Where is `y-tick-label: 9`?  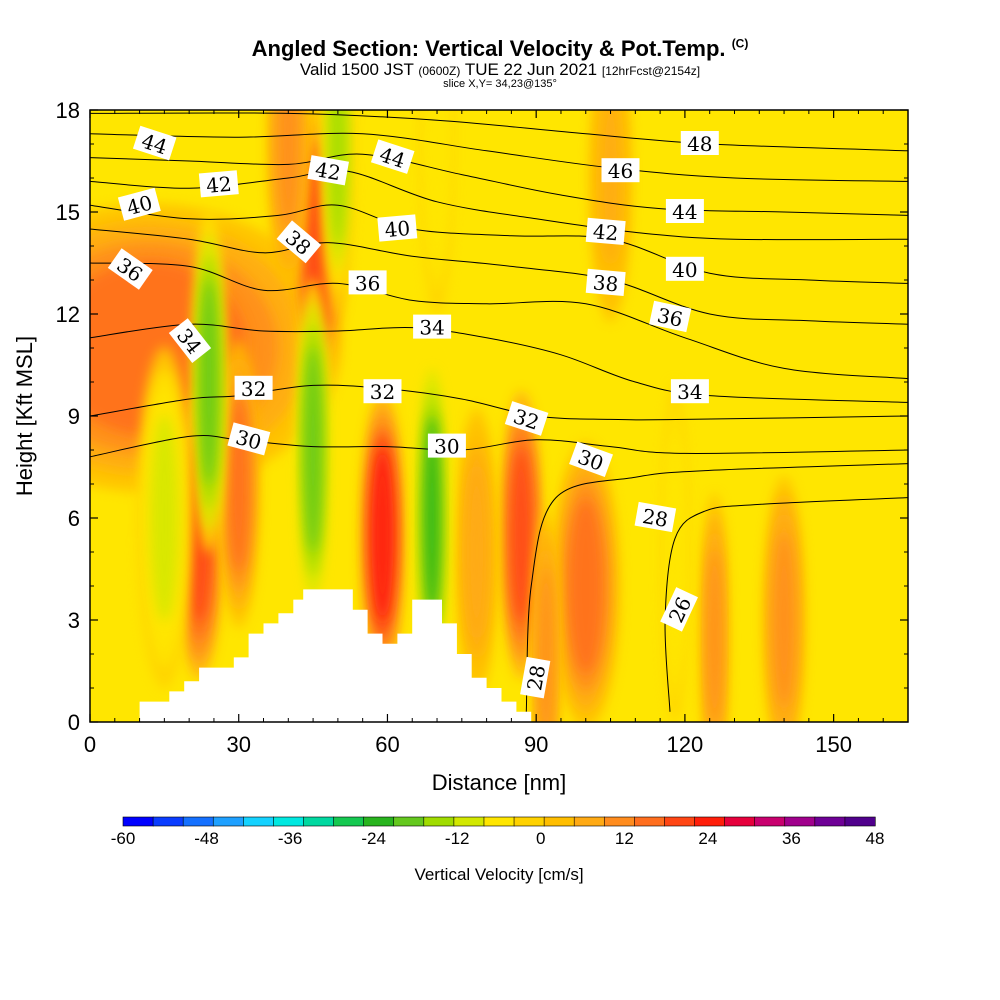 y-tick-label: 9 is located at coordinates (74, 416).